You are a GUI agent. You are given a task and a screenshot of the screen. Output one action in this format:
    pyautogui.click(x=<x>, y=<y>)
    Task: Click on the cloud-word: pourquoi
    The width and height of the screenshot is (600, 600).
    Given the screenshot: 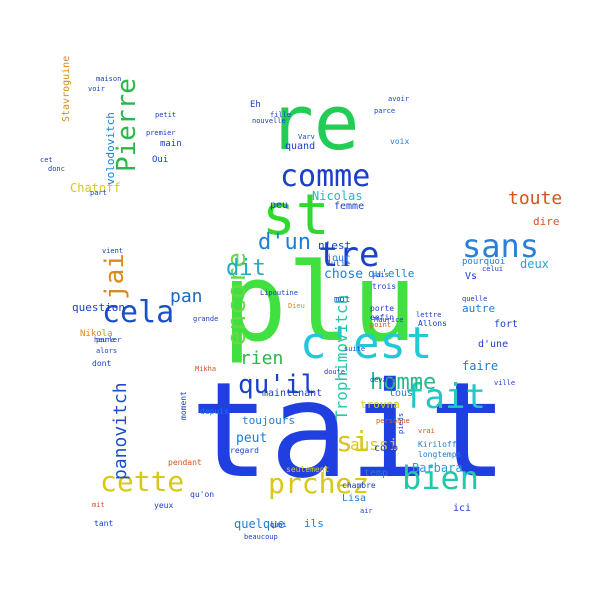 What is the action you would take?
    pyautogui.click(x=484, y=262)
    